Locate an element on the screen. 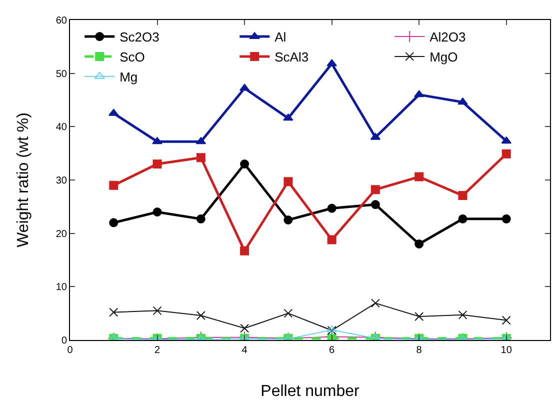 The height and width of the screenshot is (400, 552). y-tick-label: 0 is located at coordinates (64, 341).